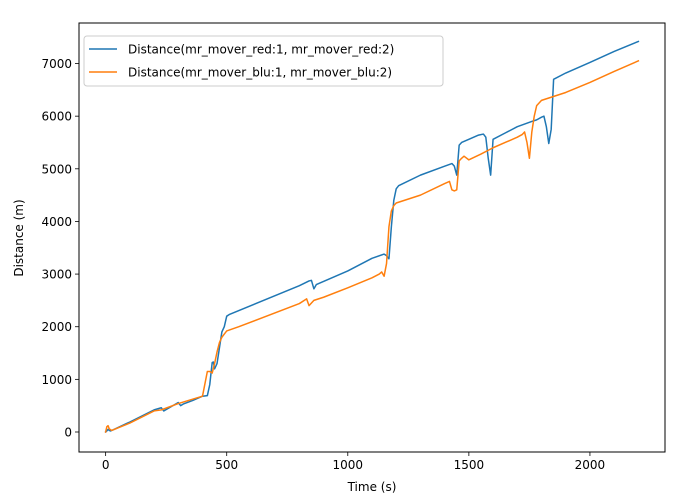 The image size is (697, 503). Describe the element at coordinates (226, 465) in the screenshot. I see `x-tick-label: 500` at that location.